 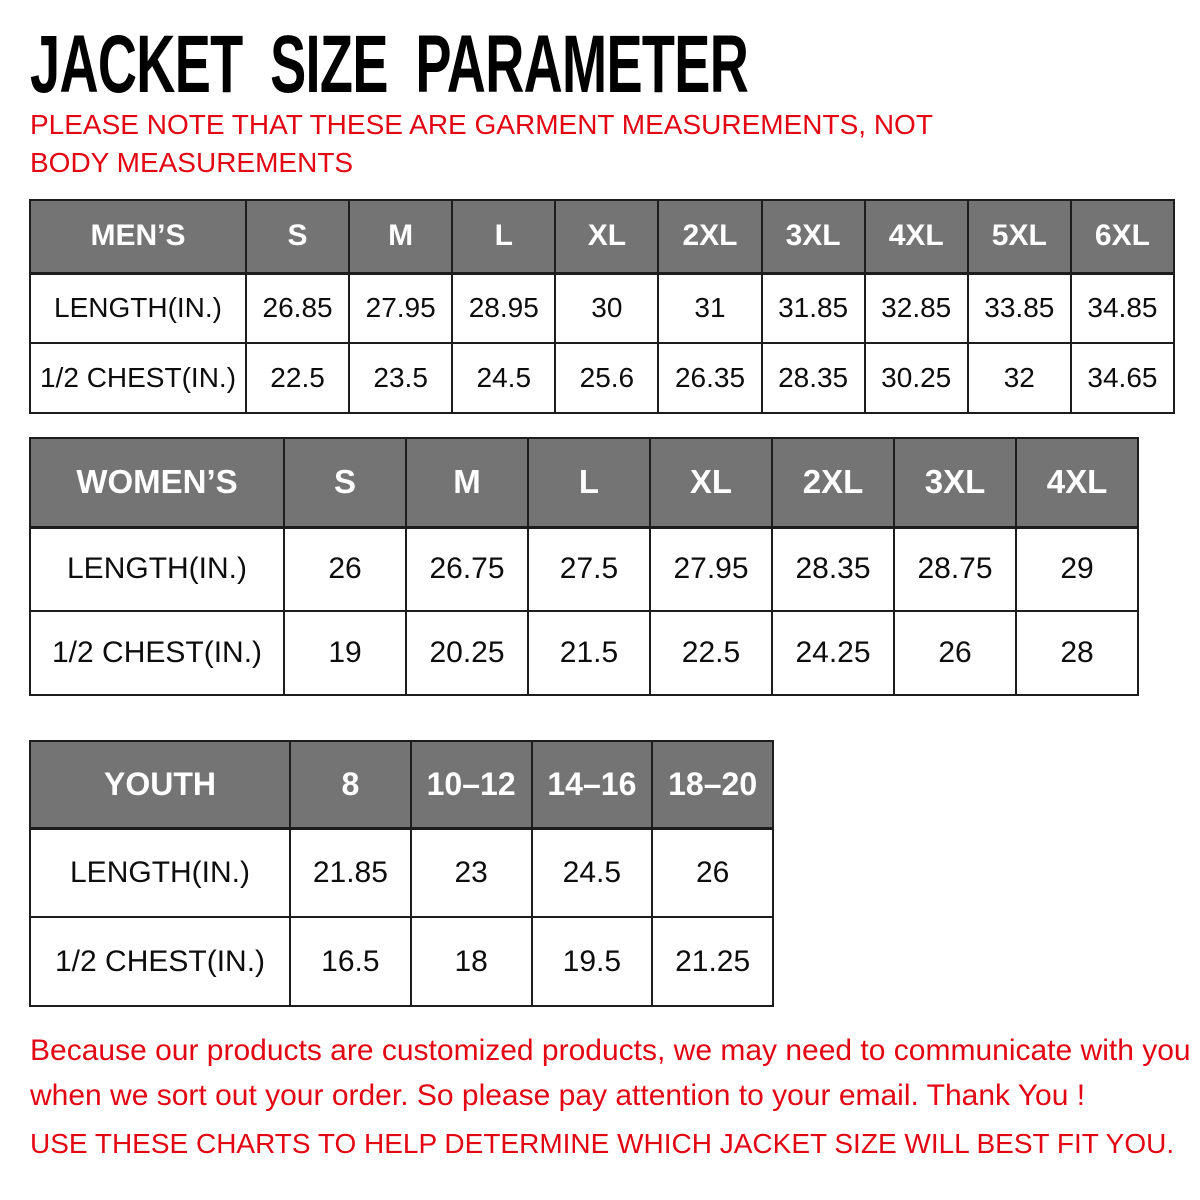 What do you see at coordinates (471, 785) in the screenshot?
I see `size-header-cell: 10–12` at bounding box center [471, 785].